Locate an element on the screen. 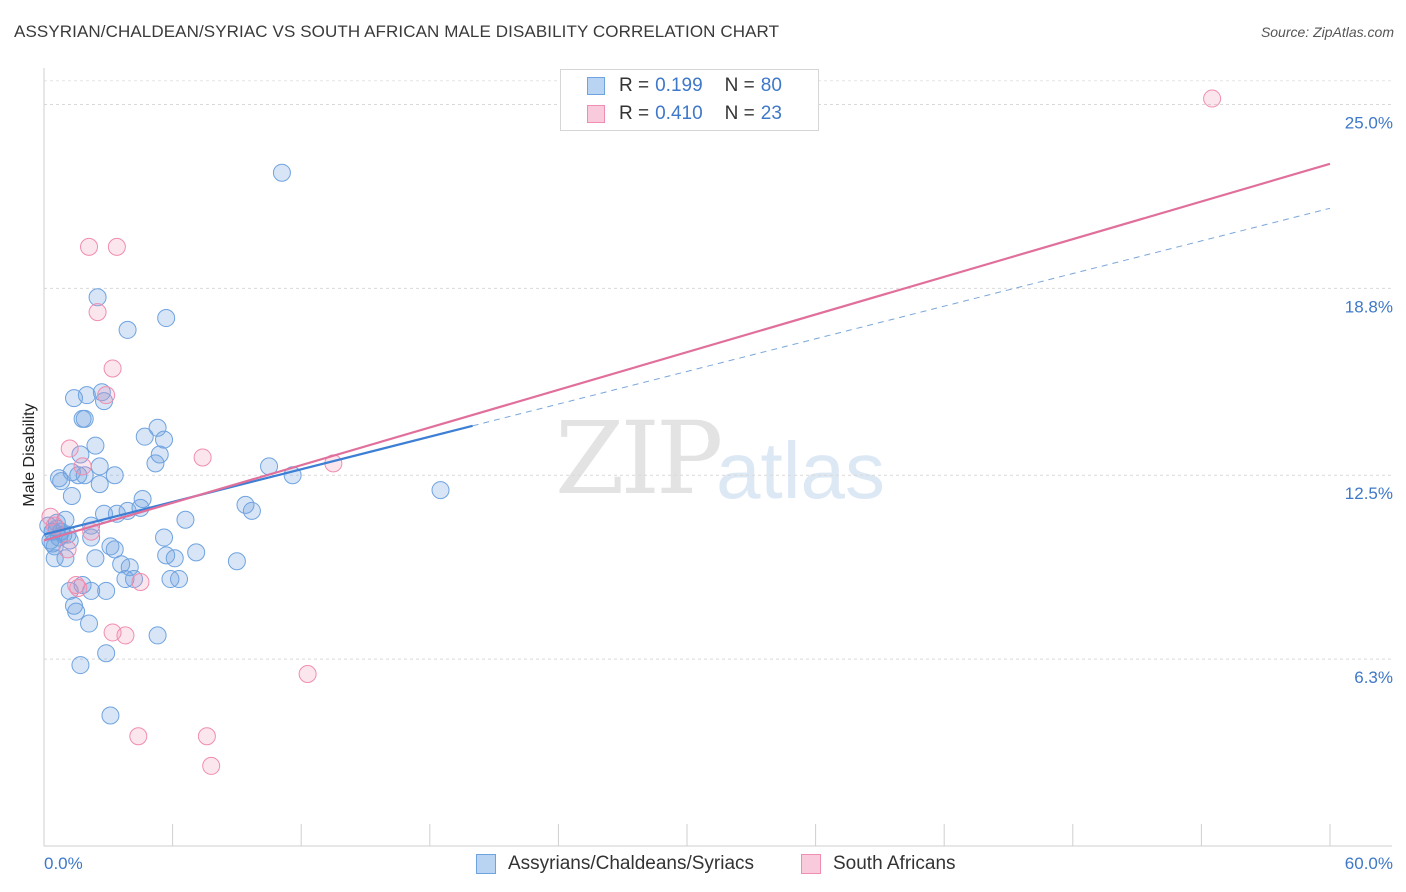 The image size is (1406, 892). x-tick-label: 0.0% is located at coordinates (63, 863).